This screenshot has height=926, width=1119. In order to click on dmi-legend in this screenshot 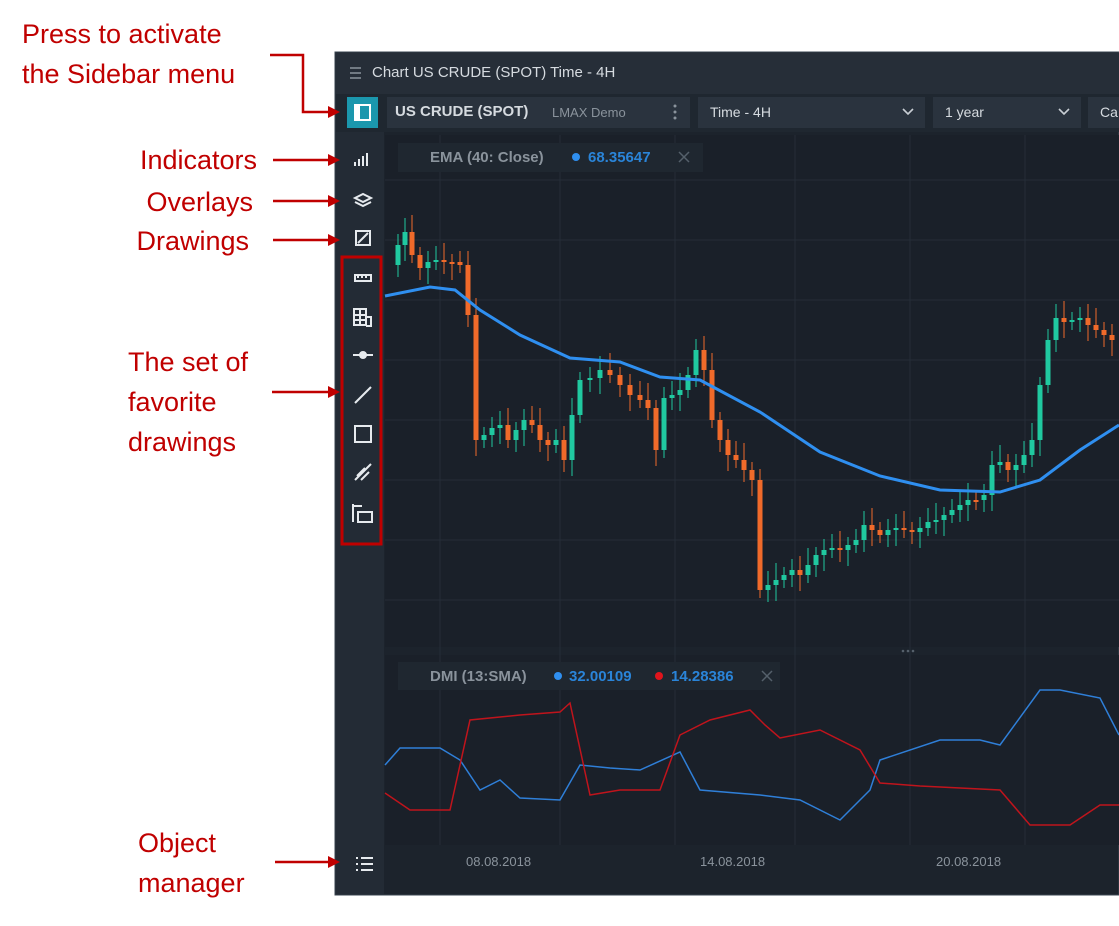, I will do `click(589, 676)`.